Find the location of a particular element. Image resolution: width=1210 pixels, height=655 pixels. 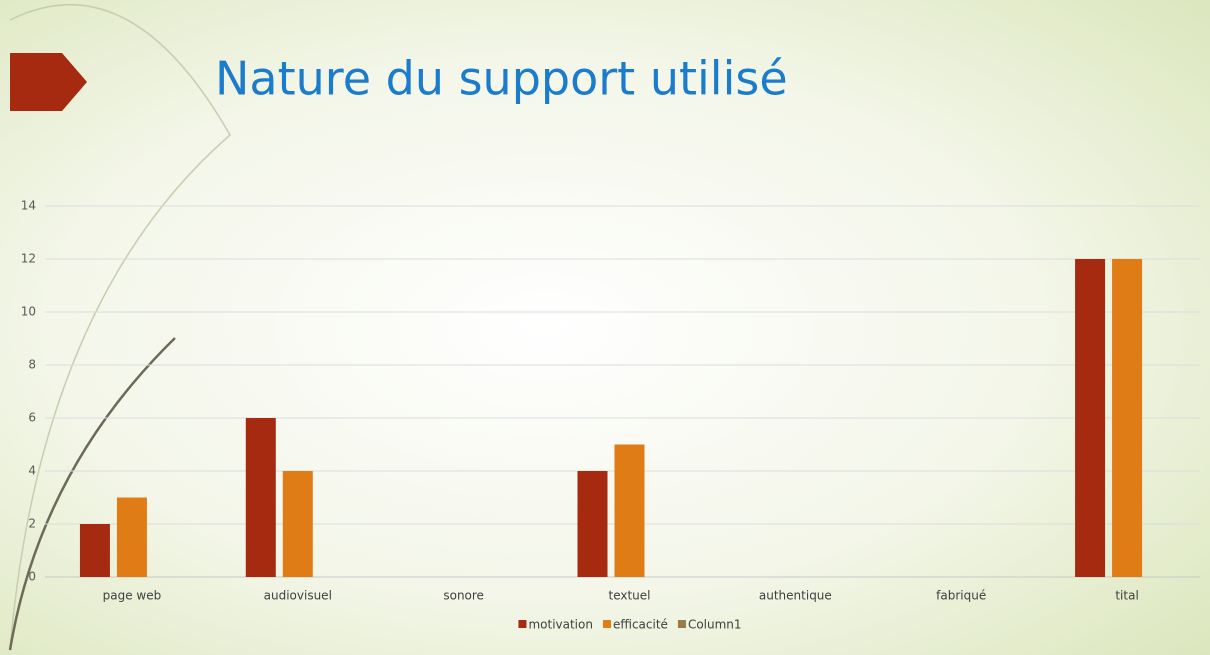

chart-title: Nature du support utilisé is located at coordinates (501, 79).